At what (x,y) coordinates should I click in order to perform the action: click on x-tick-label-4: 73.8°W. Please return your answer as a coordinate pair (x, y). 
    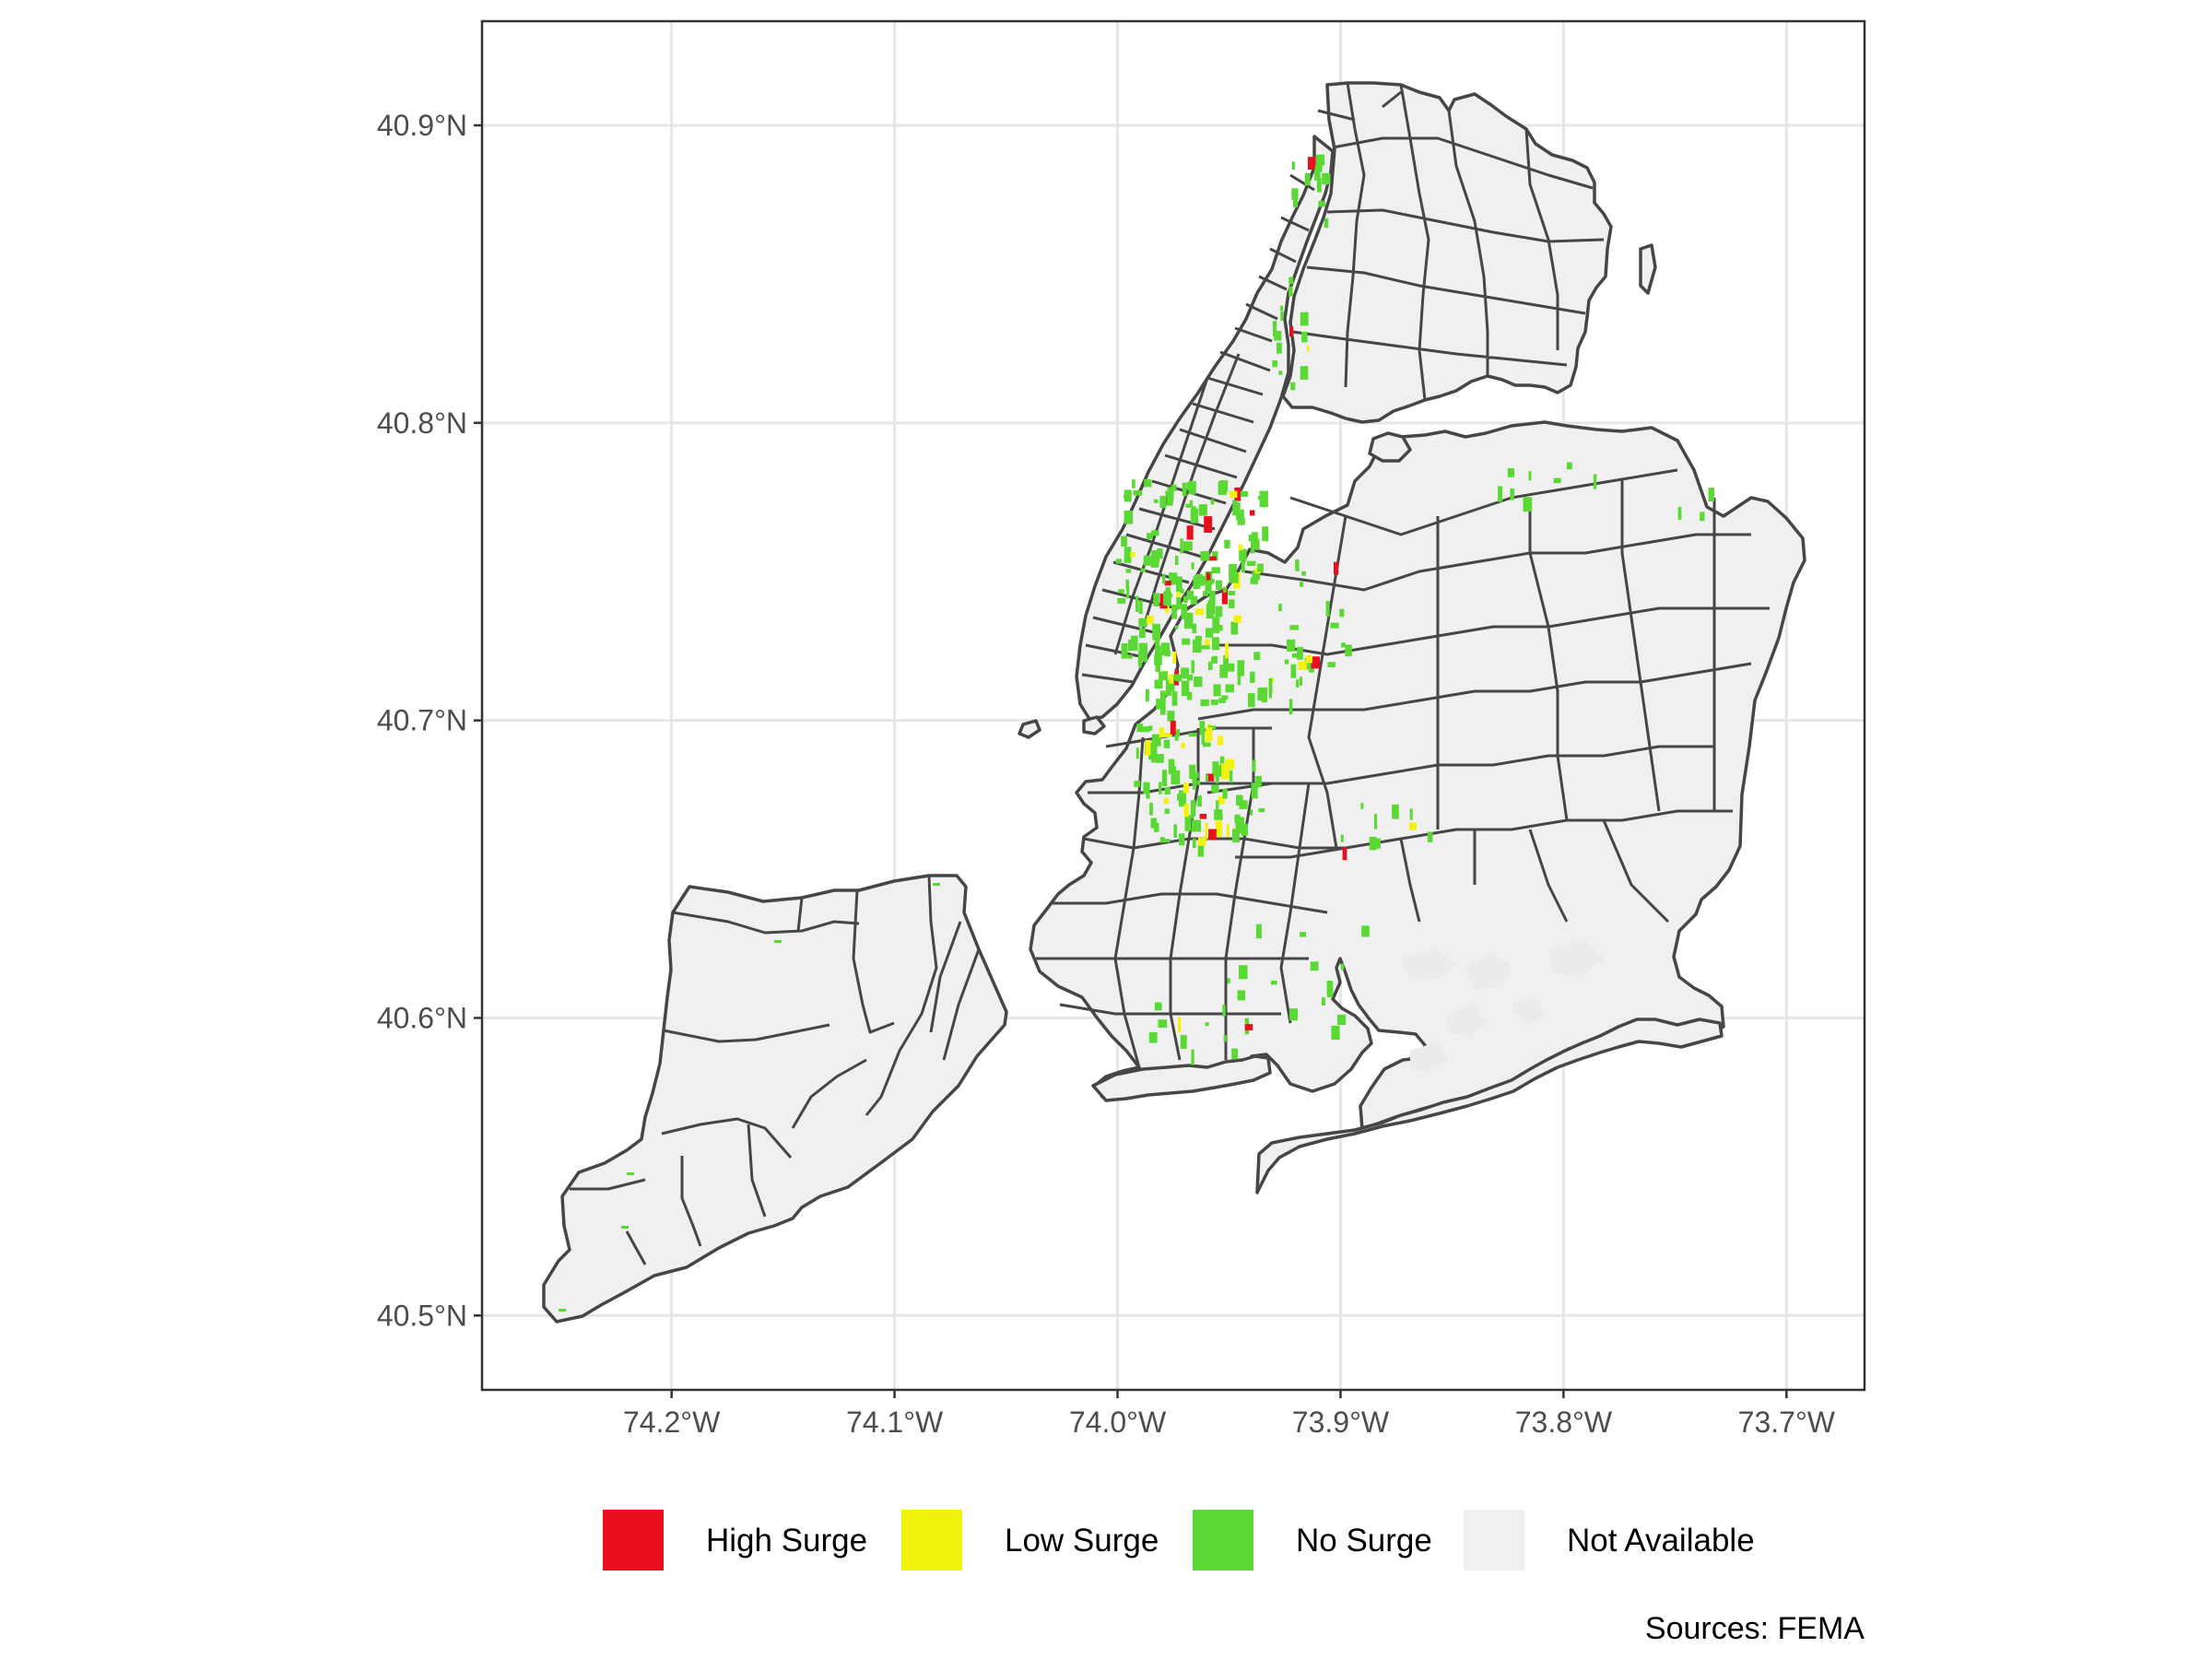
    Looking at the image, I should click on (1564, 1422).